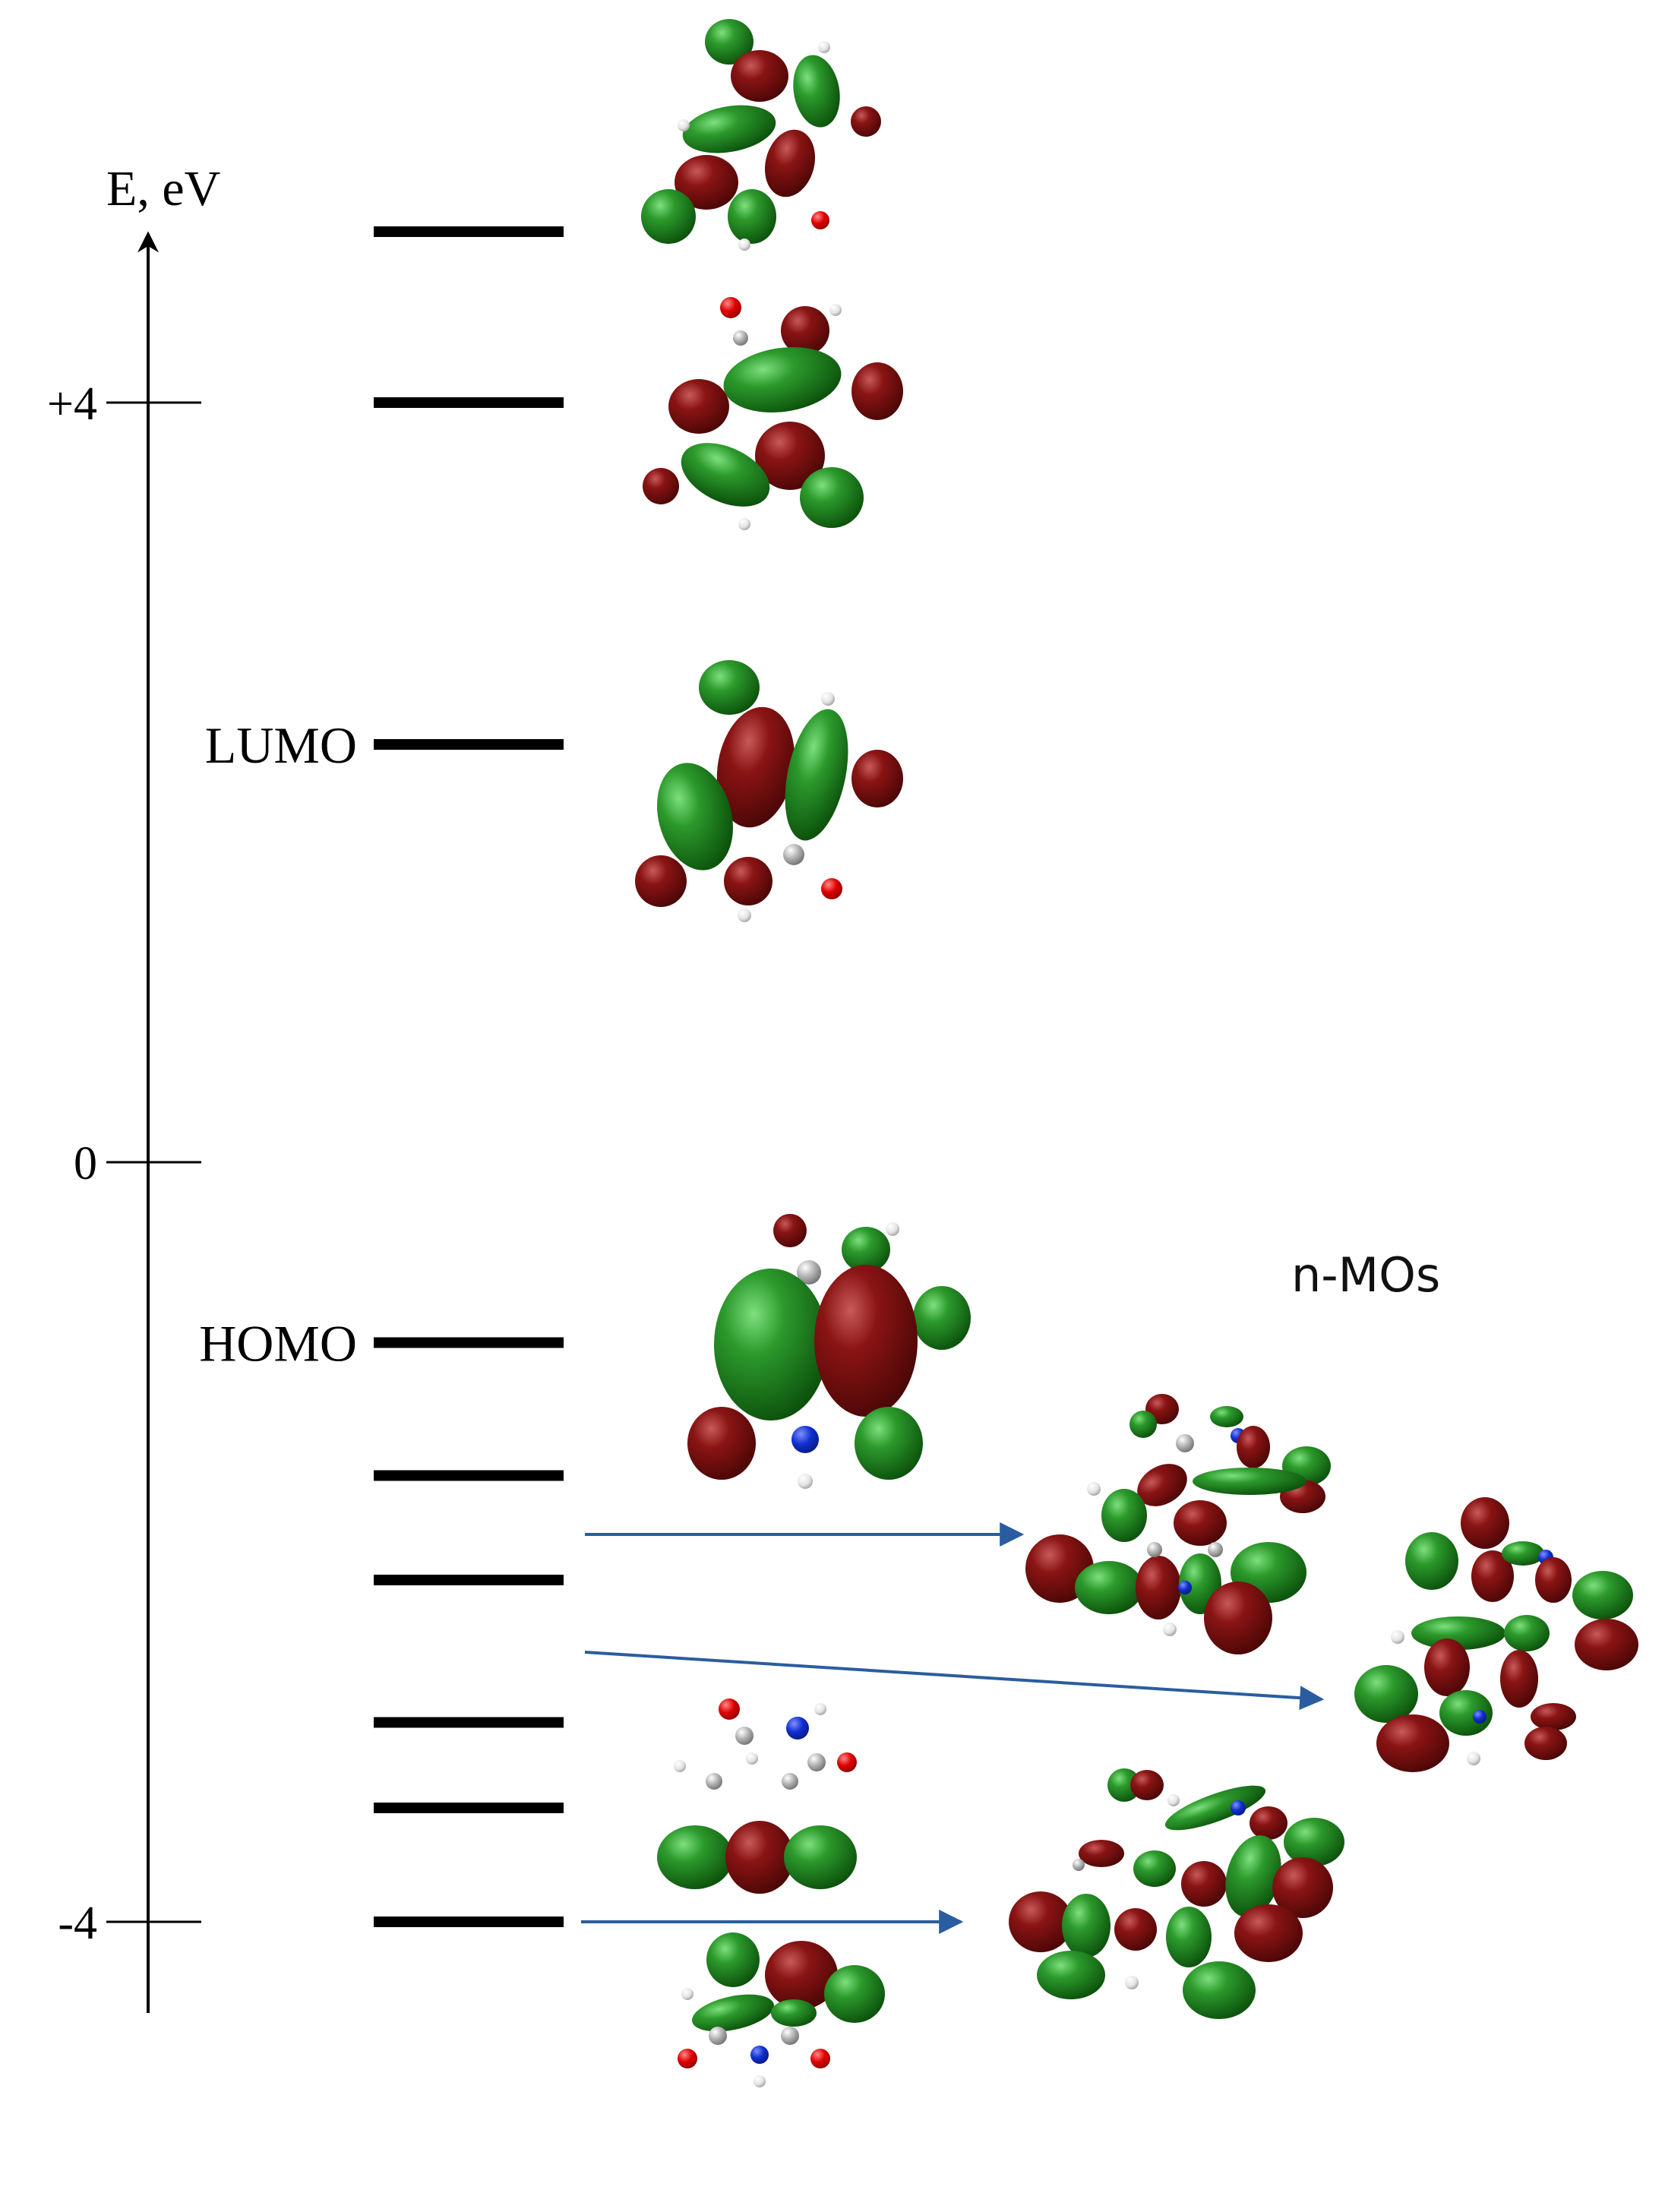 This screenshot has width=1665, height=2212. Describe the element at coordinates (953, 1728) in the screenshot. I see `n-mo-arrows` at that location.